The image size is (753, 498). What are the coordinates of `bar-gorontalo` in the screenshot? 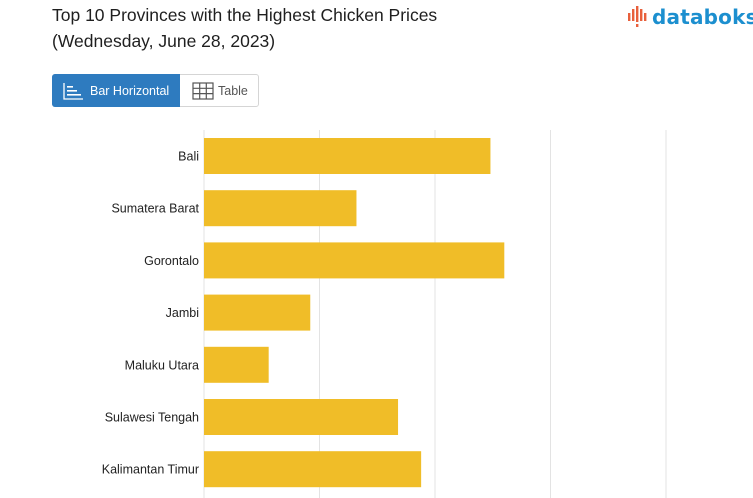 It's located at (354, 260).